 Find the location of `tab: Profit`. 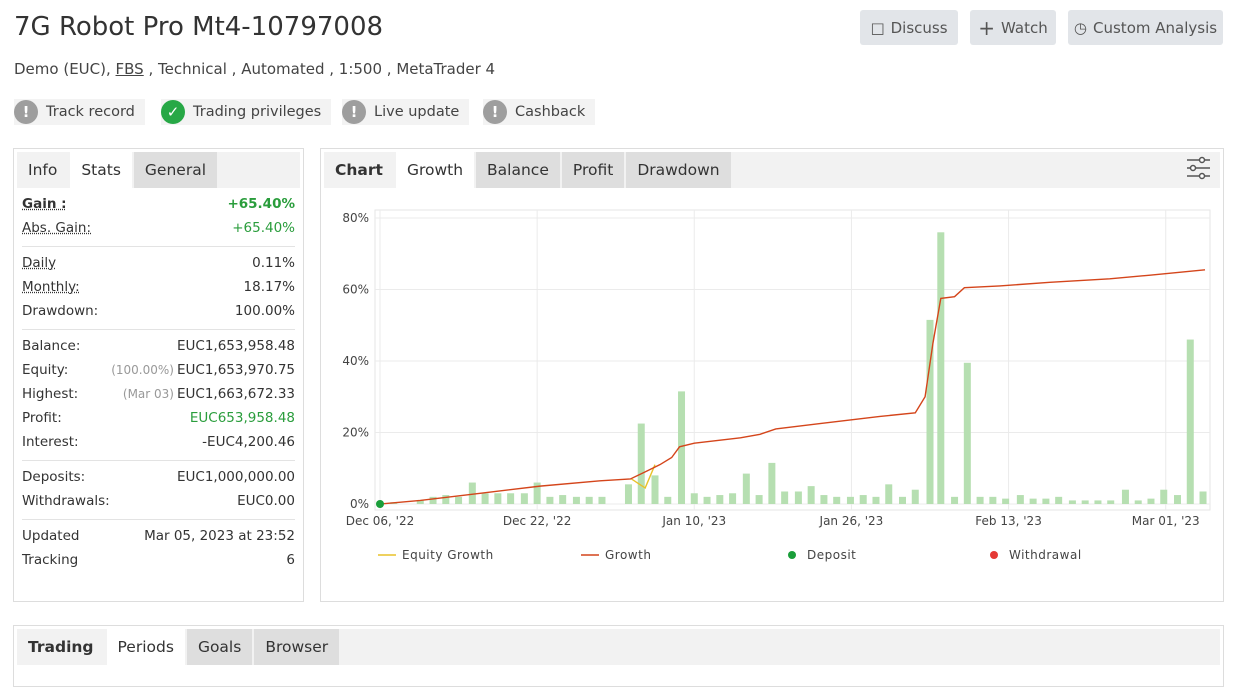

tab: Profit is located at coordinates (593, 170).